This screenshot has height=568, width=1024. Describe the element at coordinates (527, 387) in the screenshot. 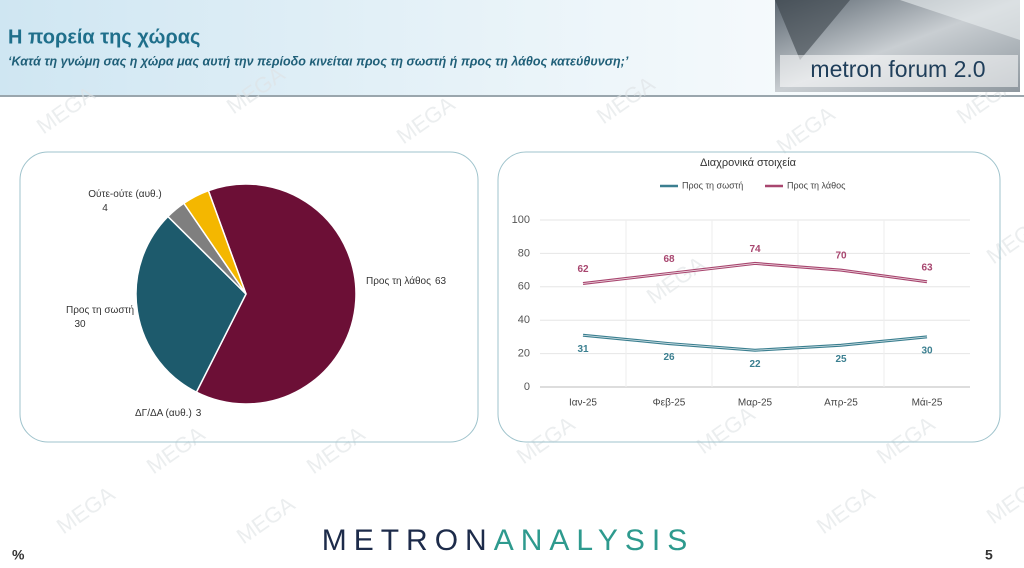

I see `y-tick-label: 0` at that location.